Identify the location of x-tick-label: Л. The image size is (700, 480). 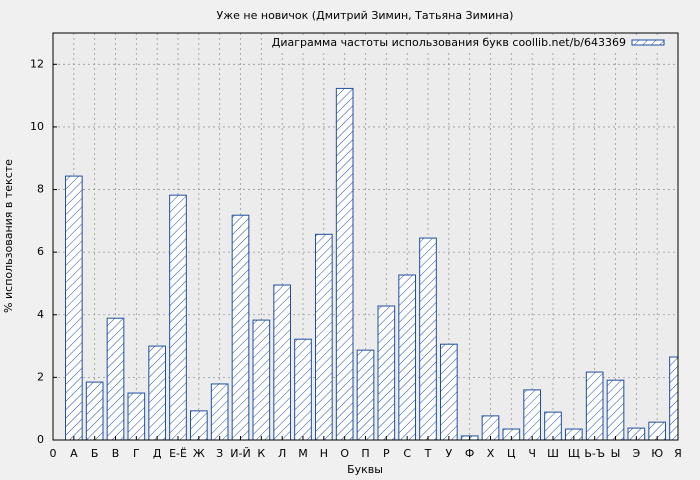
(282, 453).